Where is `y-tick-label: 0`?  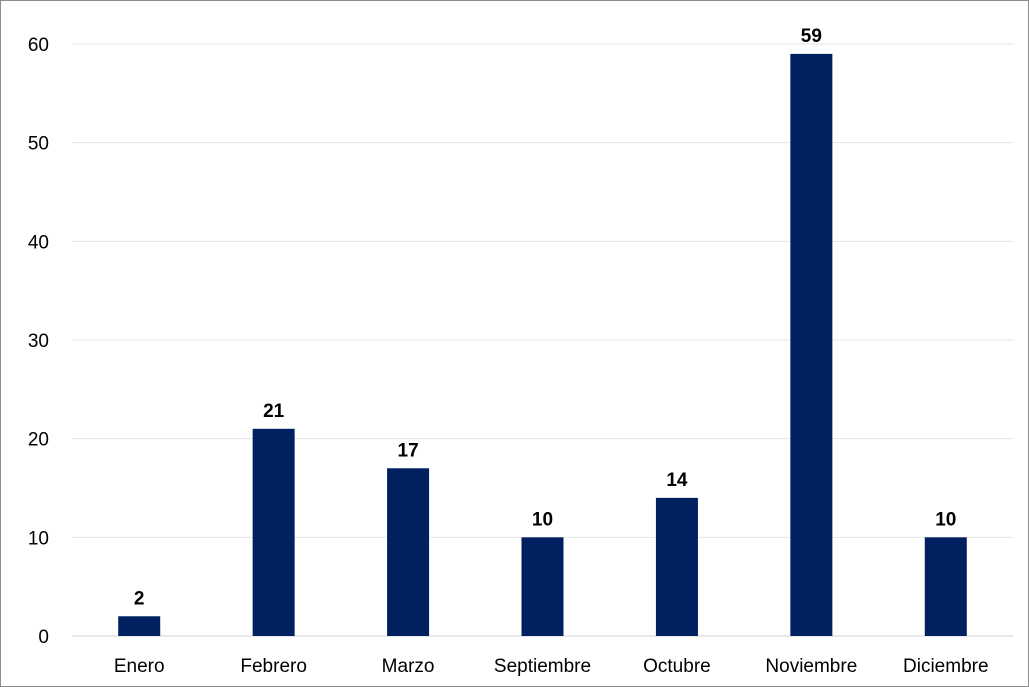
y-tick-label: 0 is located at coordinates (43, 637).